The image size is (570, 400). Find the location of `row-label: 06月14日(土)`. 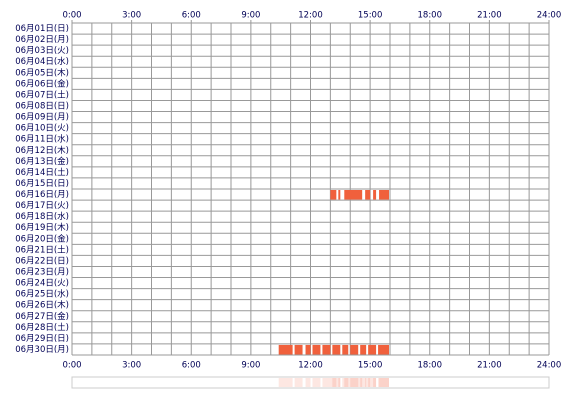

row-label: 06月14日(土) is located at coordinates (42, 172).